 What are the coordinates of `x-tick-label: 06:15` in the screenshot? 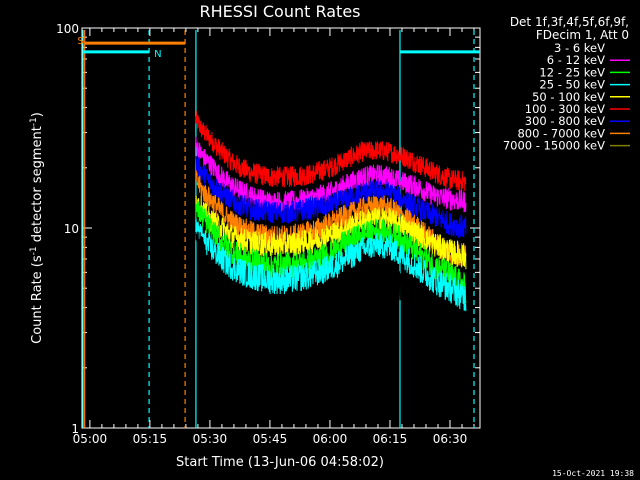 It's located at (390, 439).